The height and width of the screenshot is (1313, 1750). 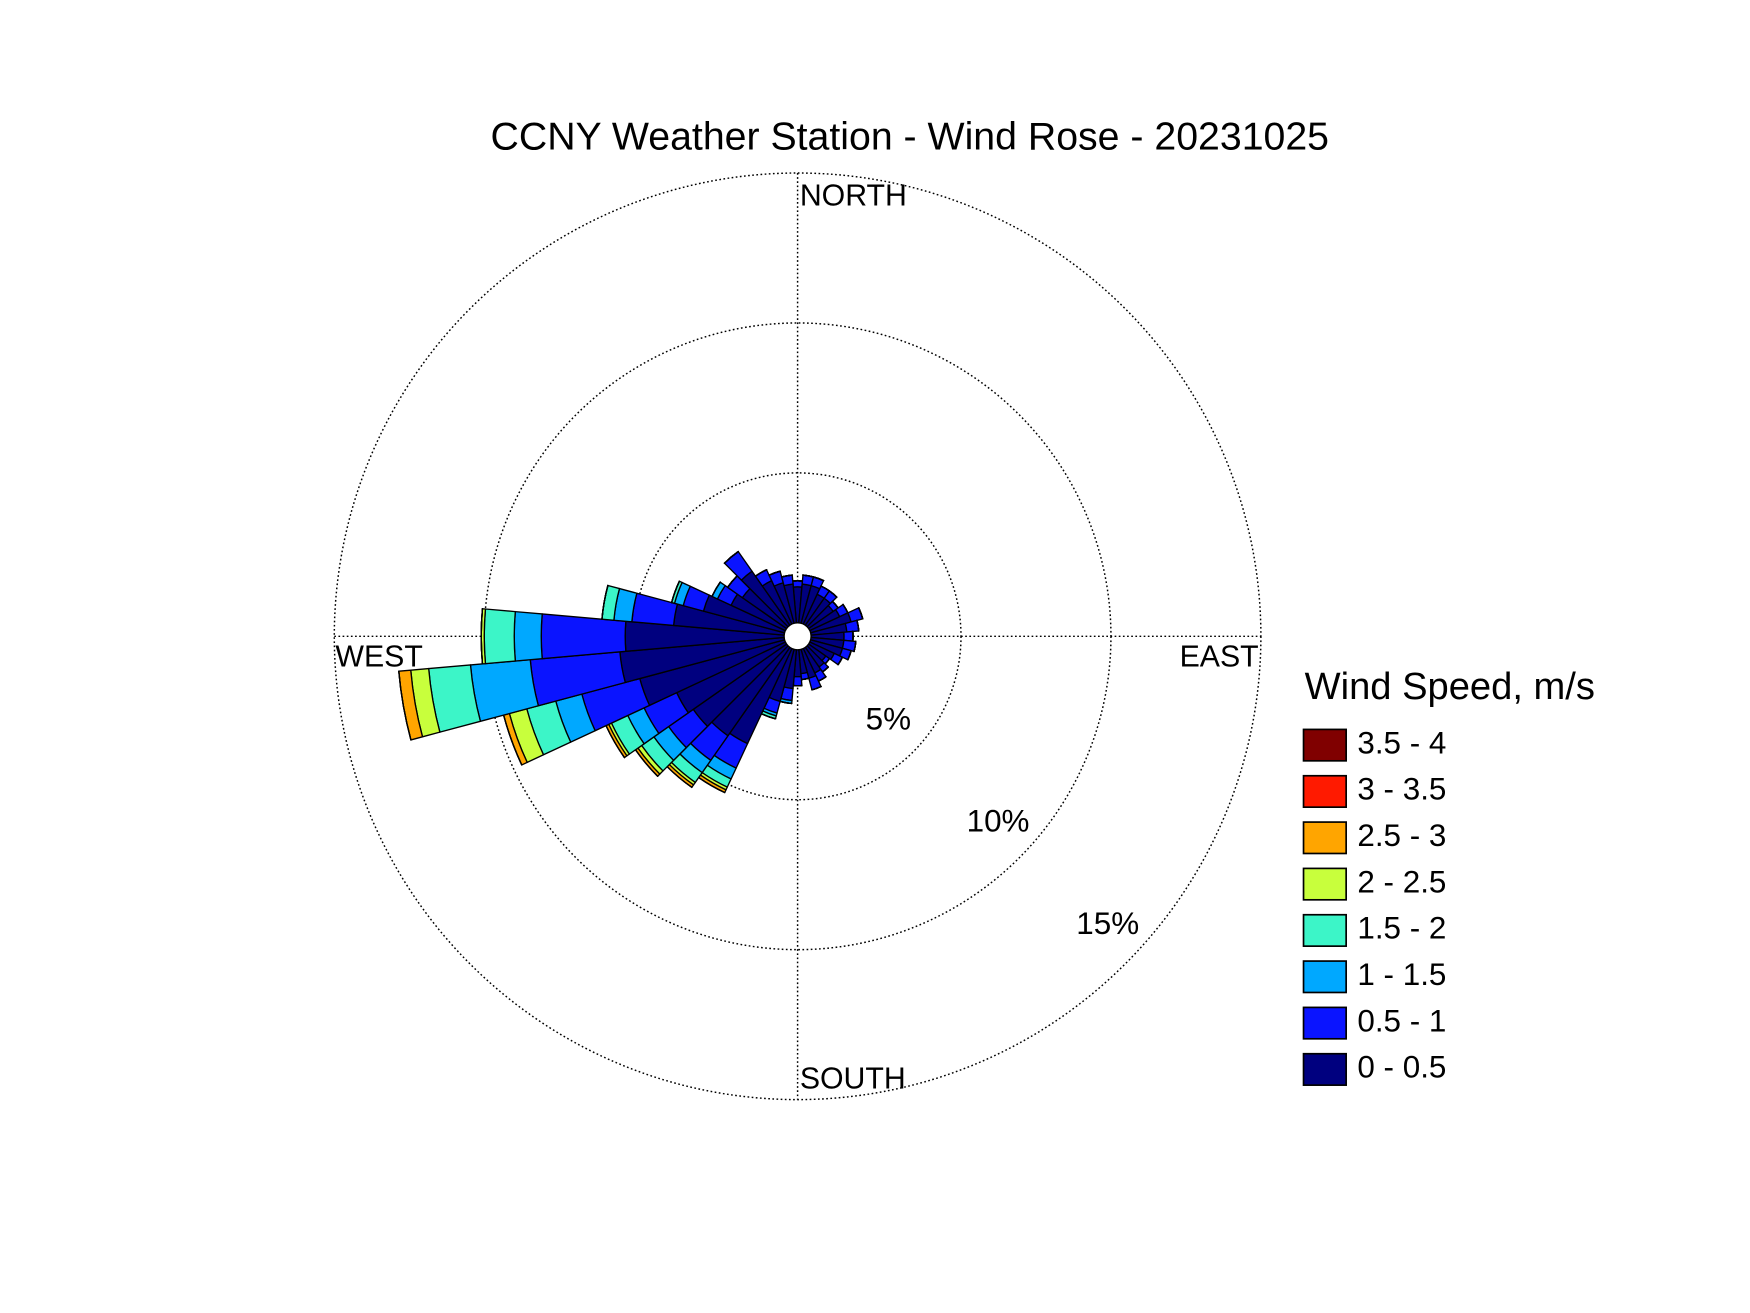 What do you see at coordinates (1401, 1020) in the screenshot?
I see `legend-label: 0.5 - 1` at bounding box center [1401, 1020].